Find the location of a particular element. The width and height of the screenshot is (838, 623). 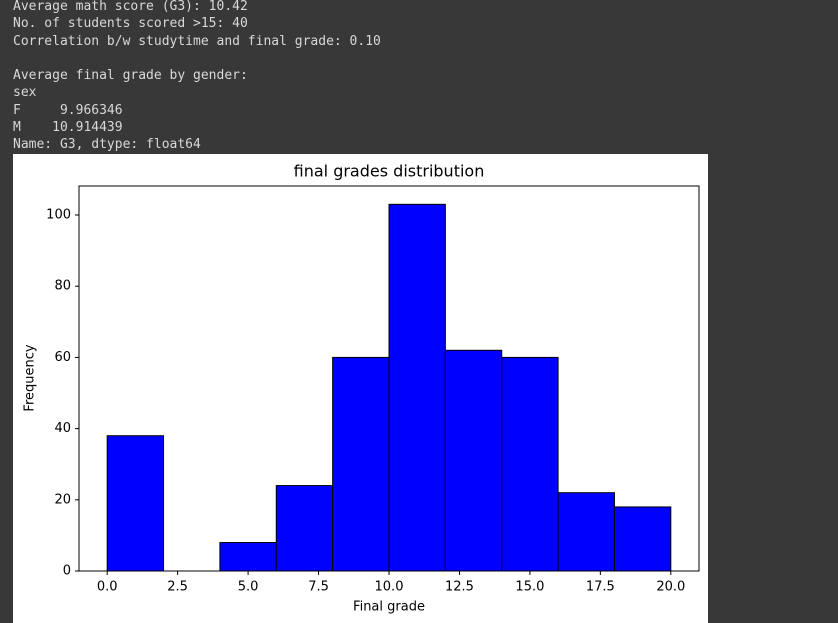

x-tick-label: 20.0 is located at coordinates (670, 587).